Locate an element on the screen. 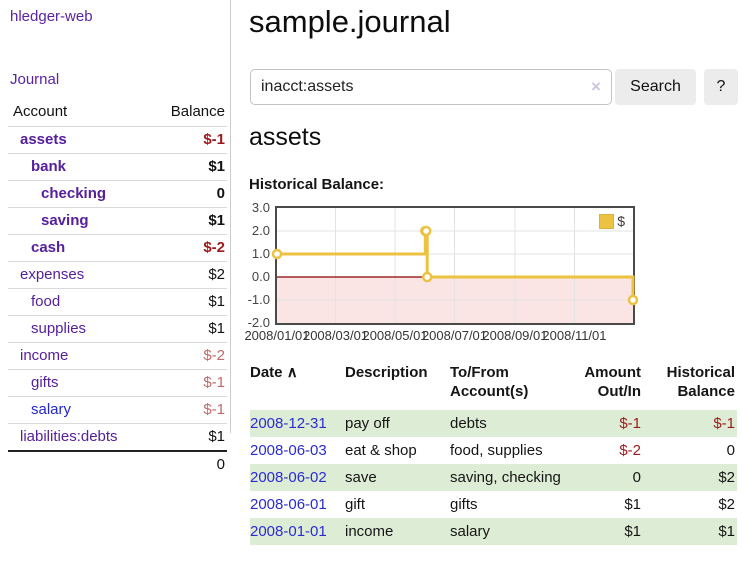  transaction-description: gift is located at coordinates (355, 504).